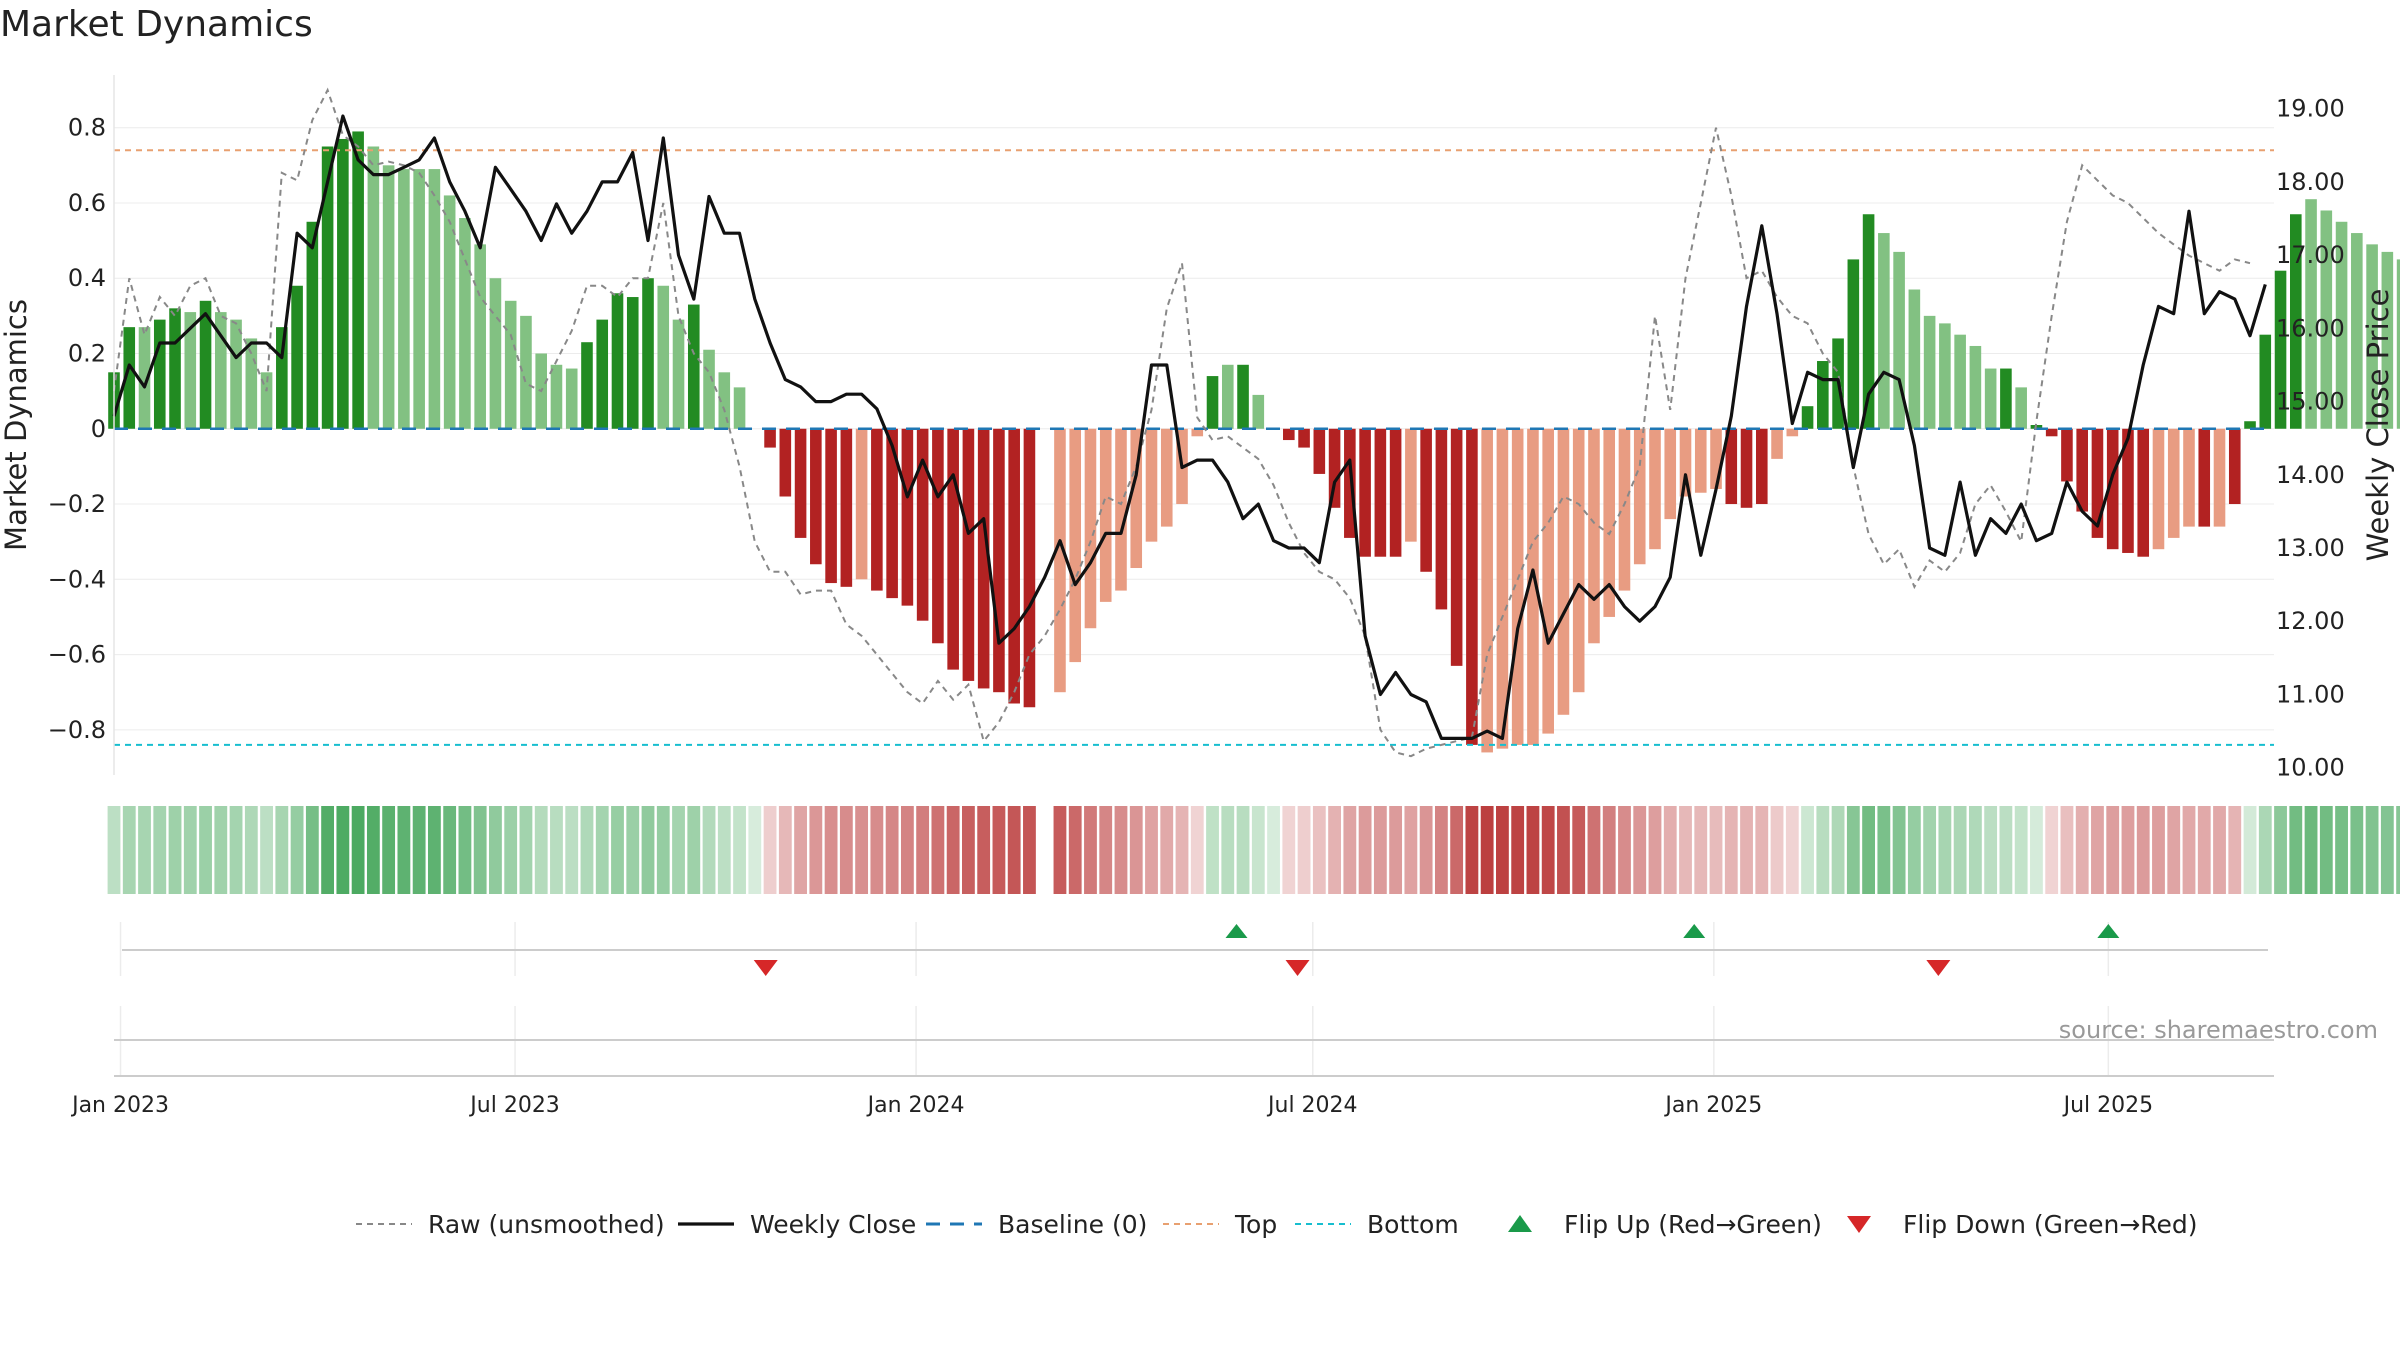  Describe the element at coordinates (2310, 328) in the screenshot. I see `y2-tick-label: 16.00` at that location.